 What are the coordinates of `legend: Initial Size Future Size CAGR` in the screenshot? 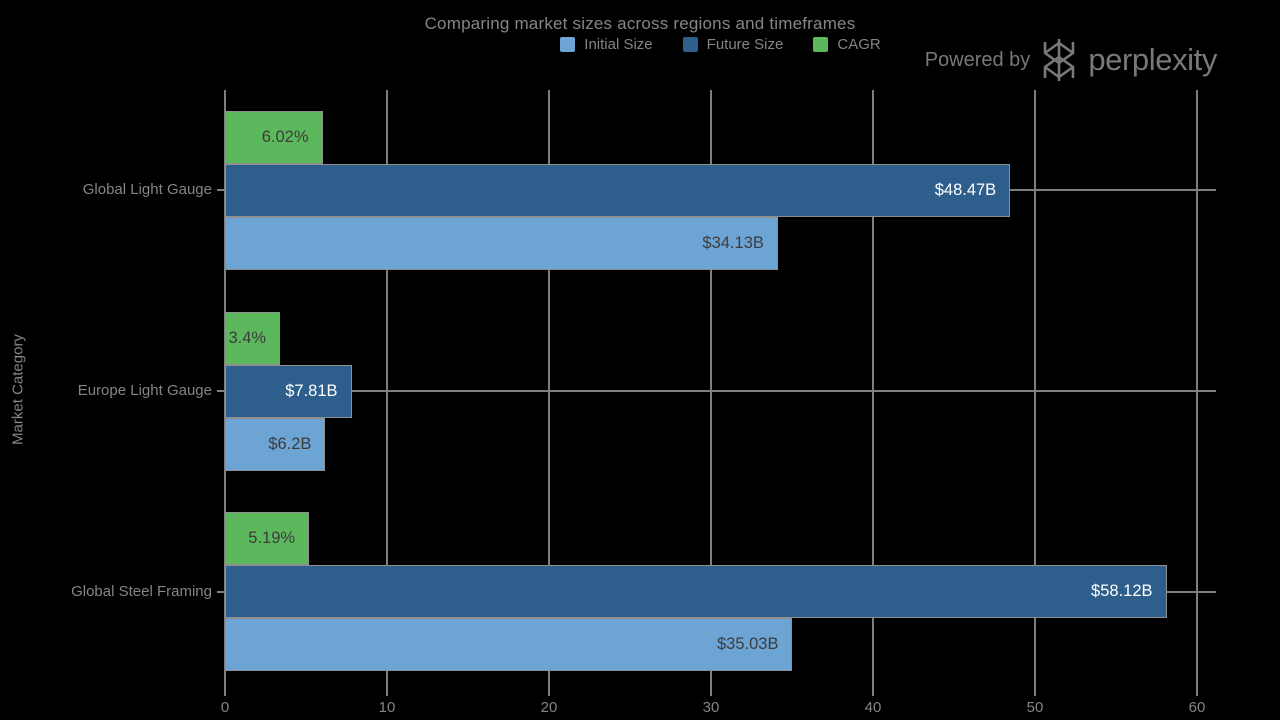 It's located at (720, 44).